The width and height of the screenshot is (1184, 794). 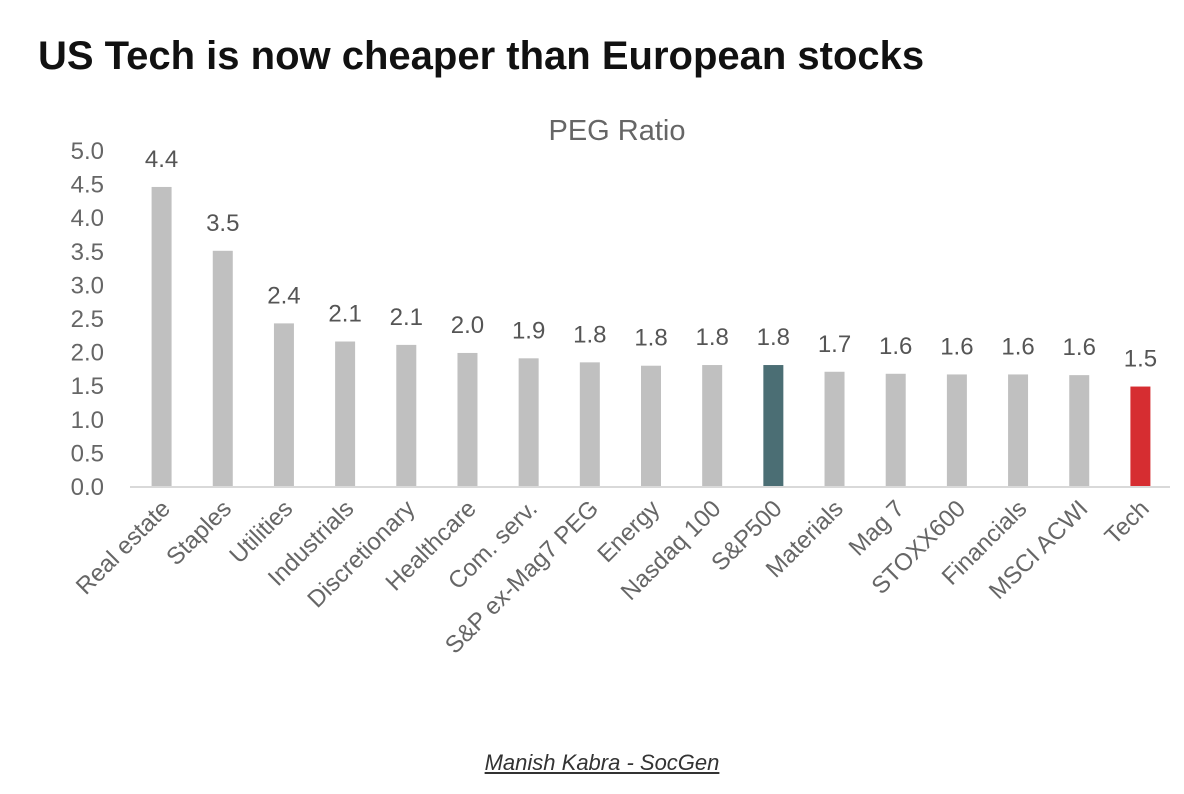 What do you see at coordinates (602, 762) in the screenshot?
I see `source-credit: Manish Kabra - SocGen` at bounding box center [602, 762].